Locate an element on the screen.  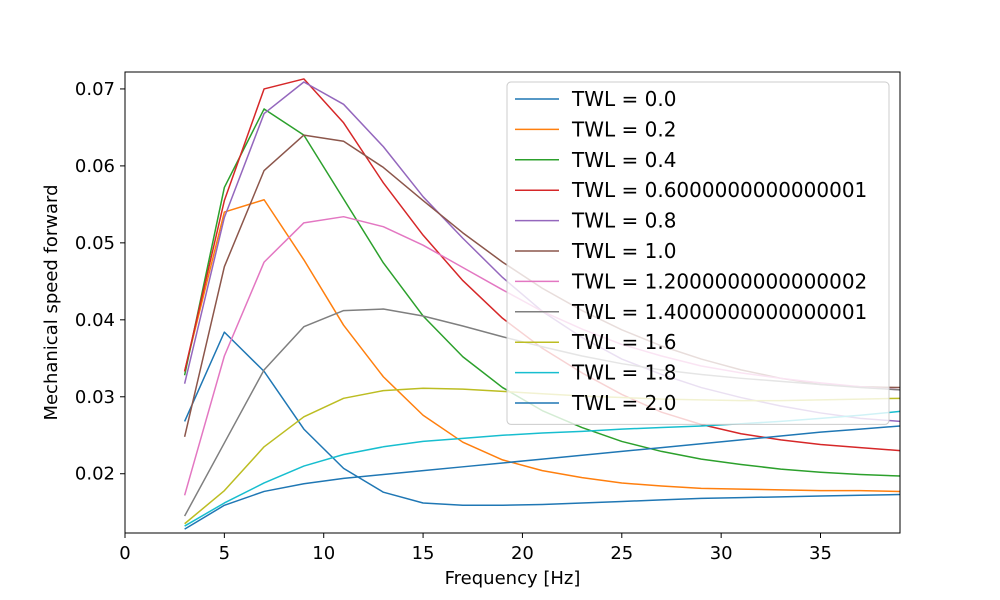
y-tick-label-3: 0.05 is located at coordinates (95, 243).